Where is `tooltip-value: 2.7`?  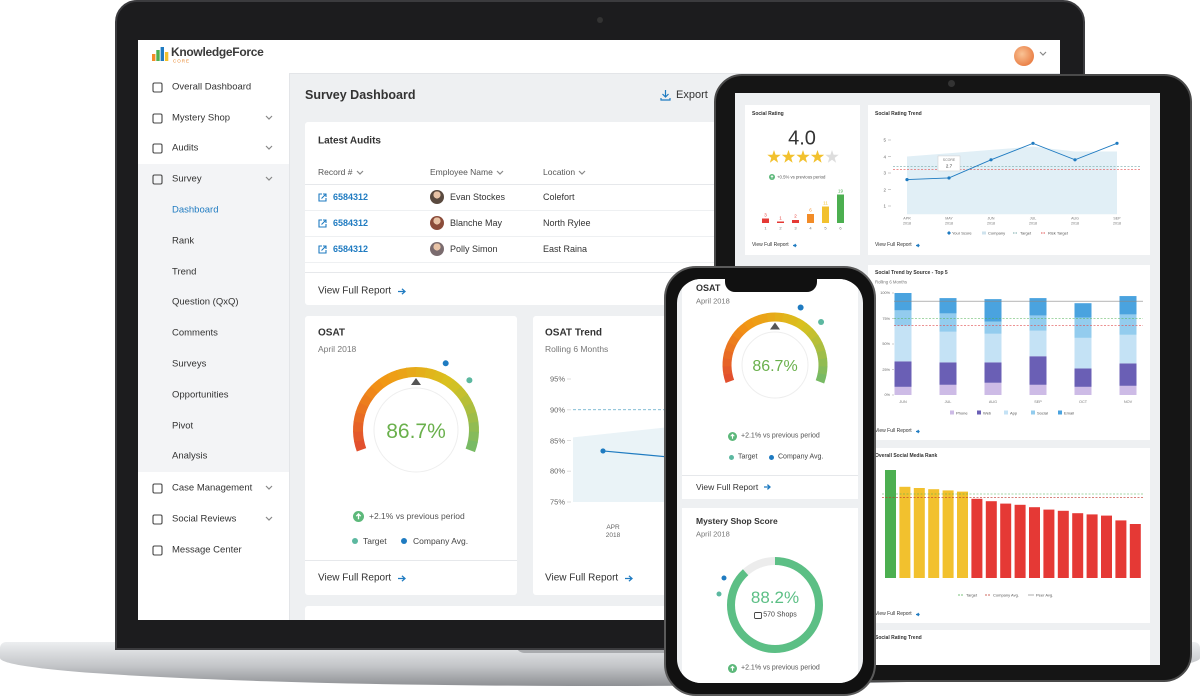 tooltip-value: 2.7 is located at coordinates (949, 166).